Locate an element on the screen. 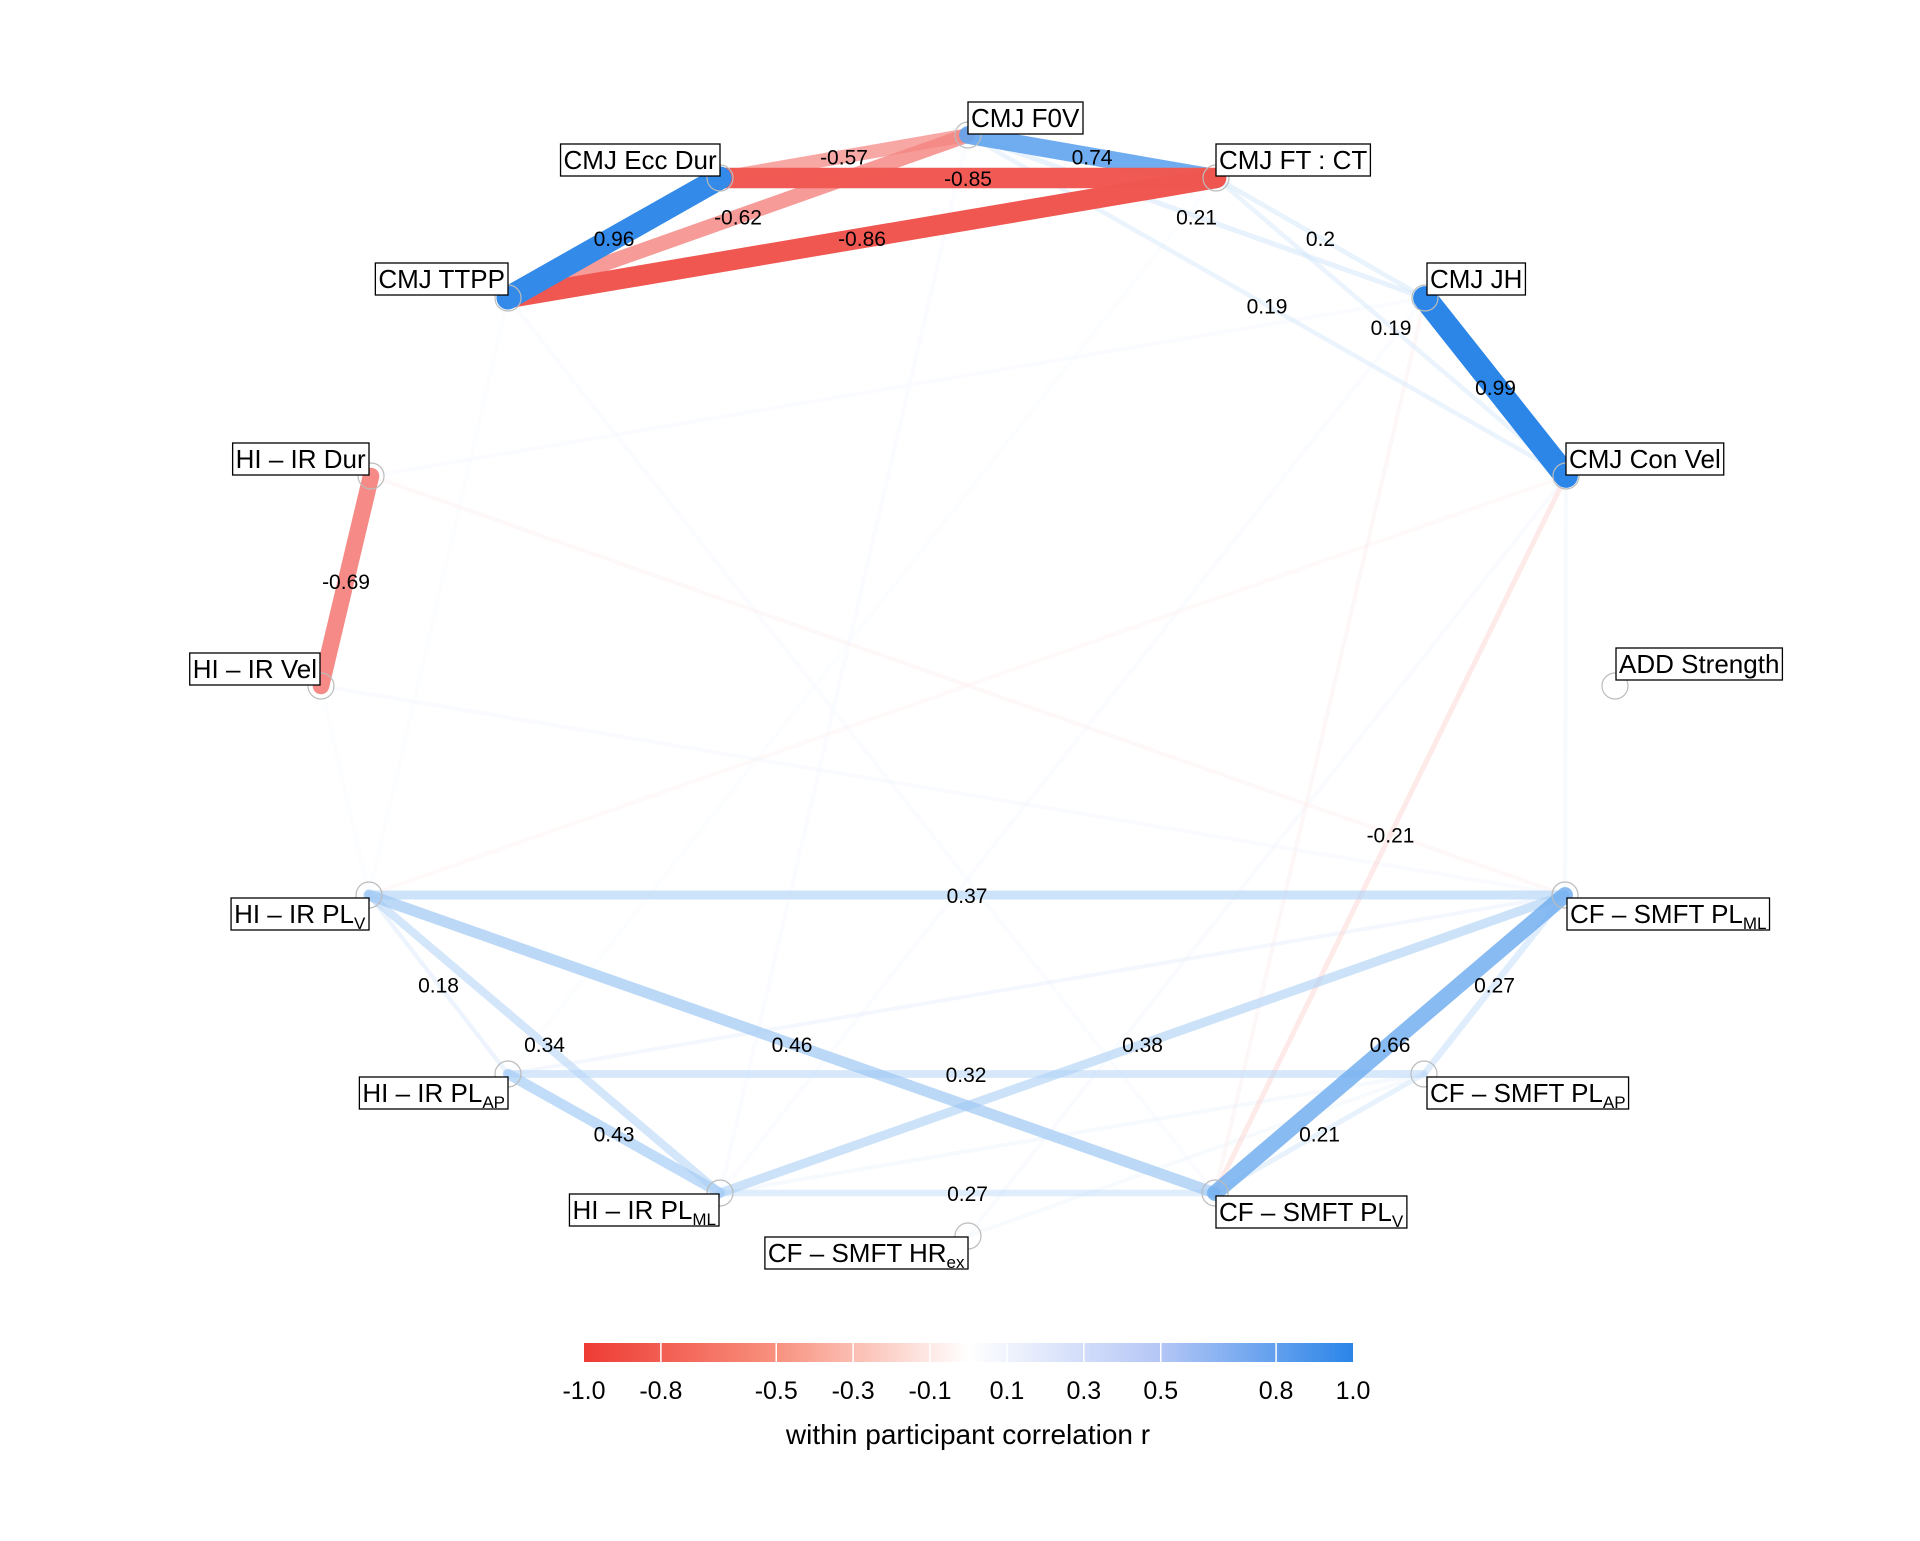 This screenshot has height=1541, width=1920. edge-eccdur-ttpp is located at coordinates (614, 238).